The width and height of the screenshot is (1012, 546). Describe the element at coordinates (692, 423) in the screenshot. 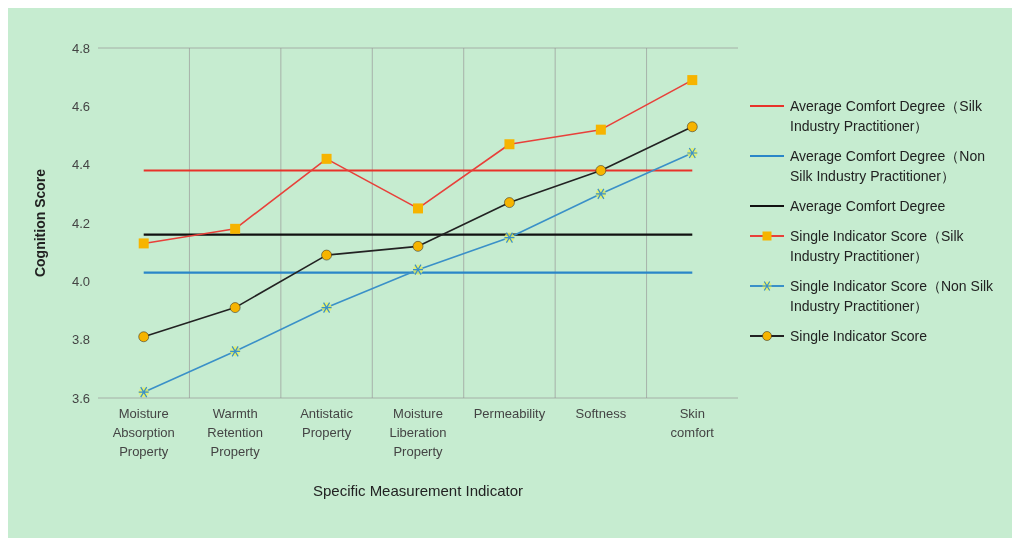

I see `x-tick-label: Skin comfort` at that location.